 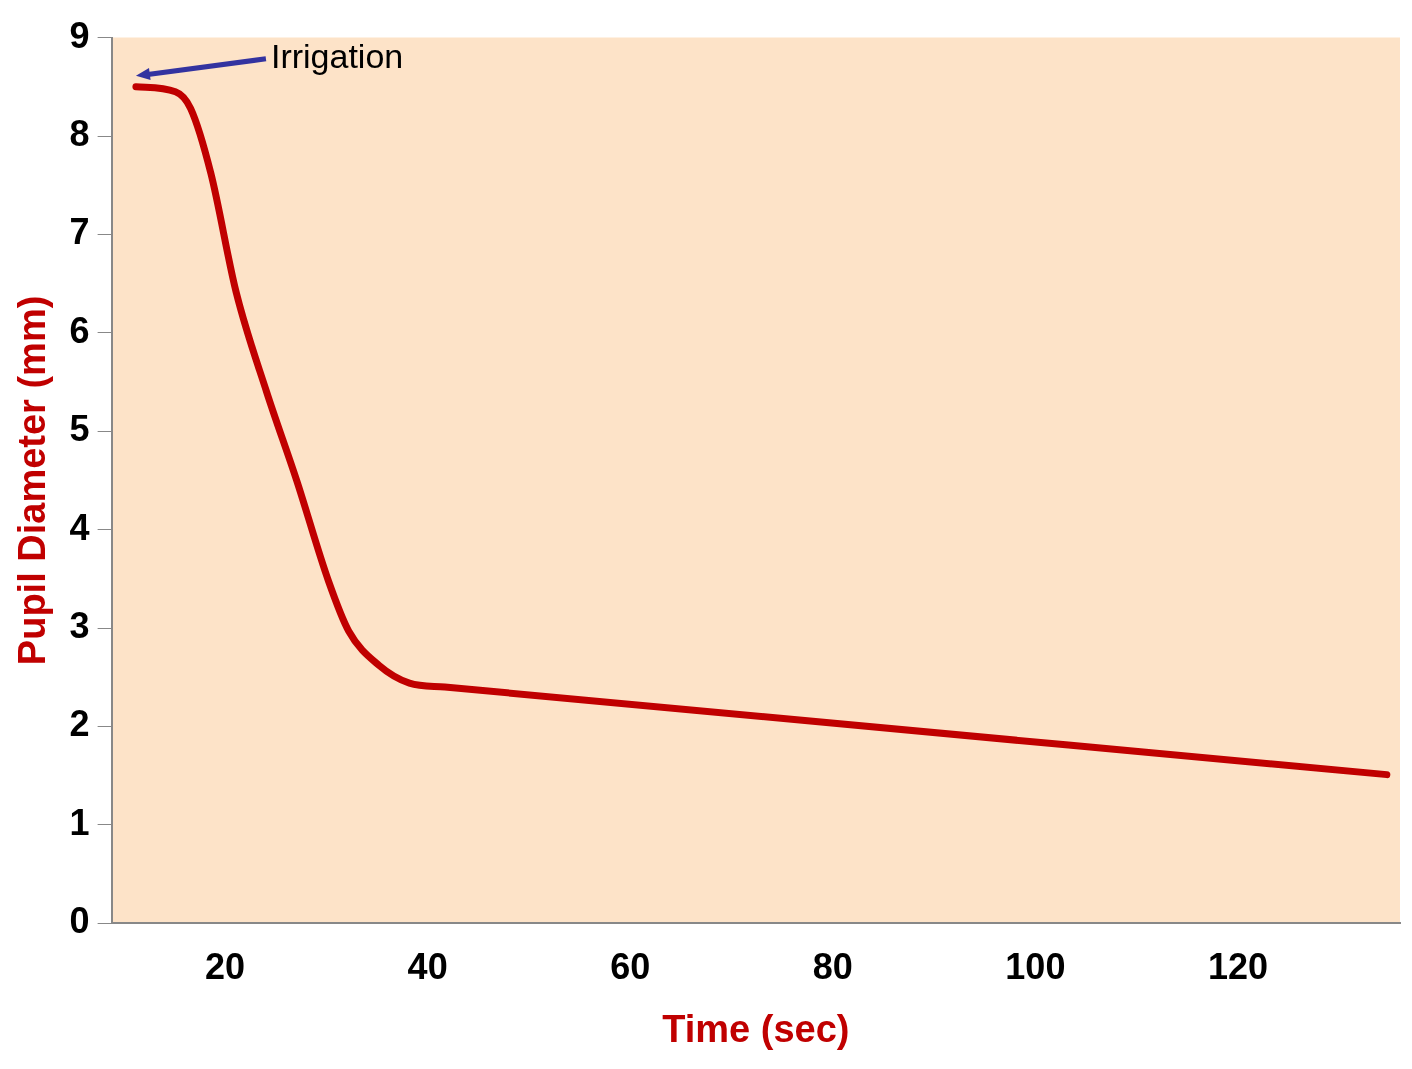 I want to click on y-tick-label: 1, so click(x=79, y=822).